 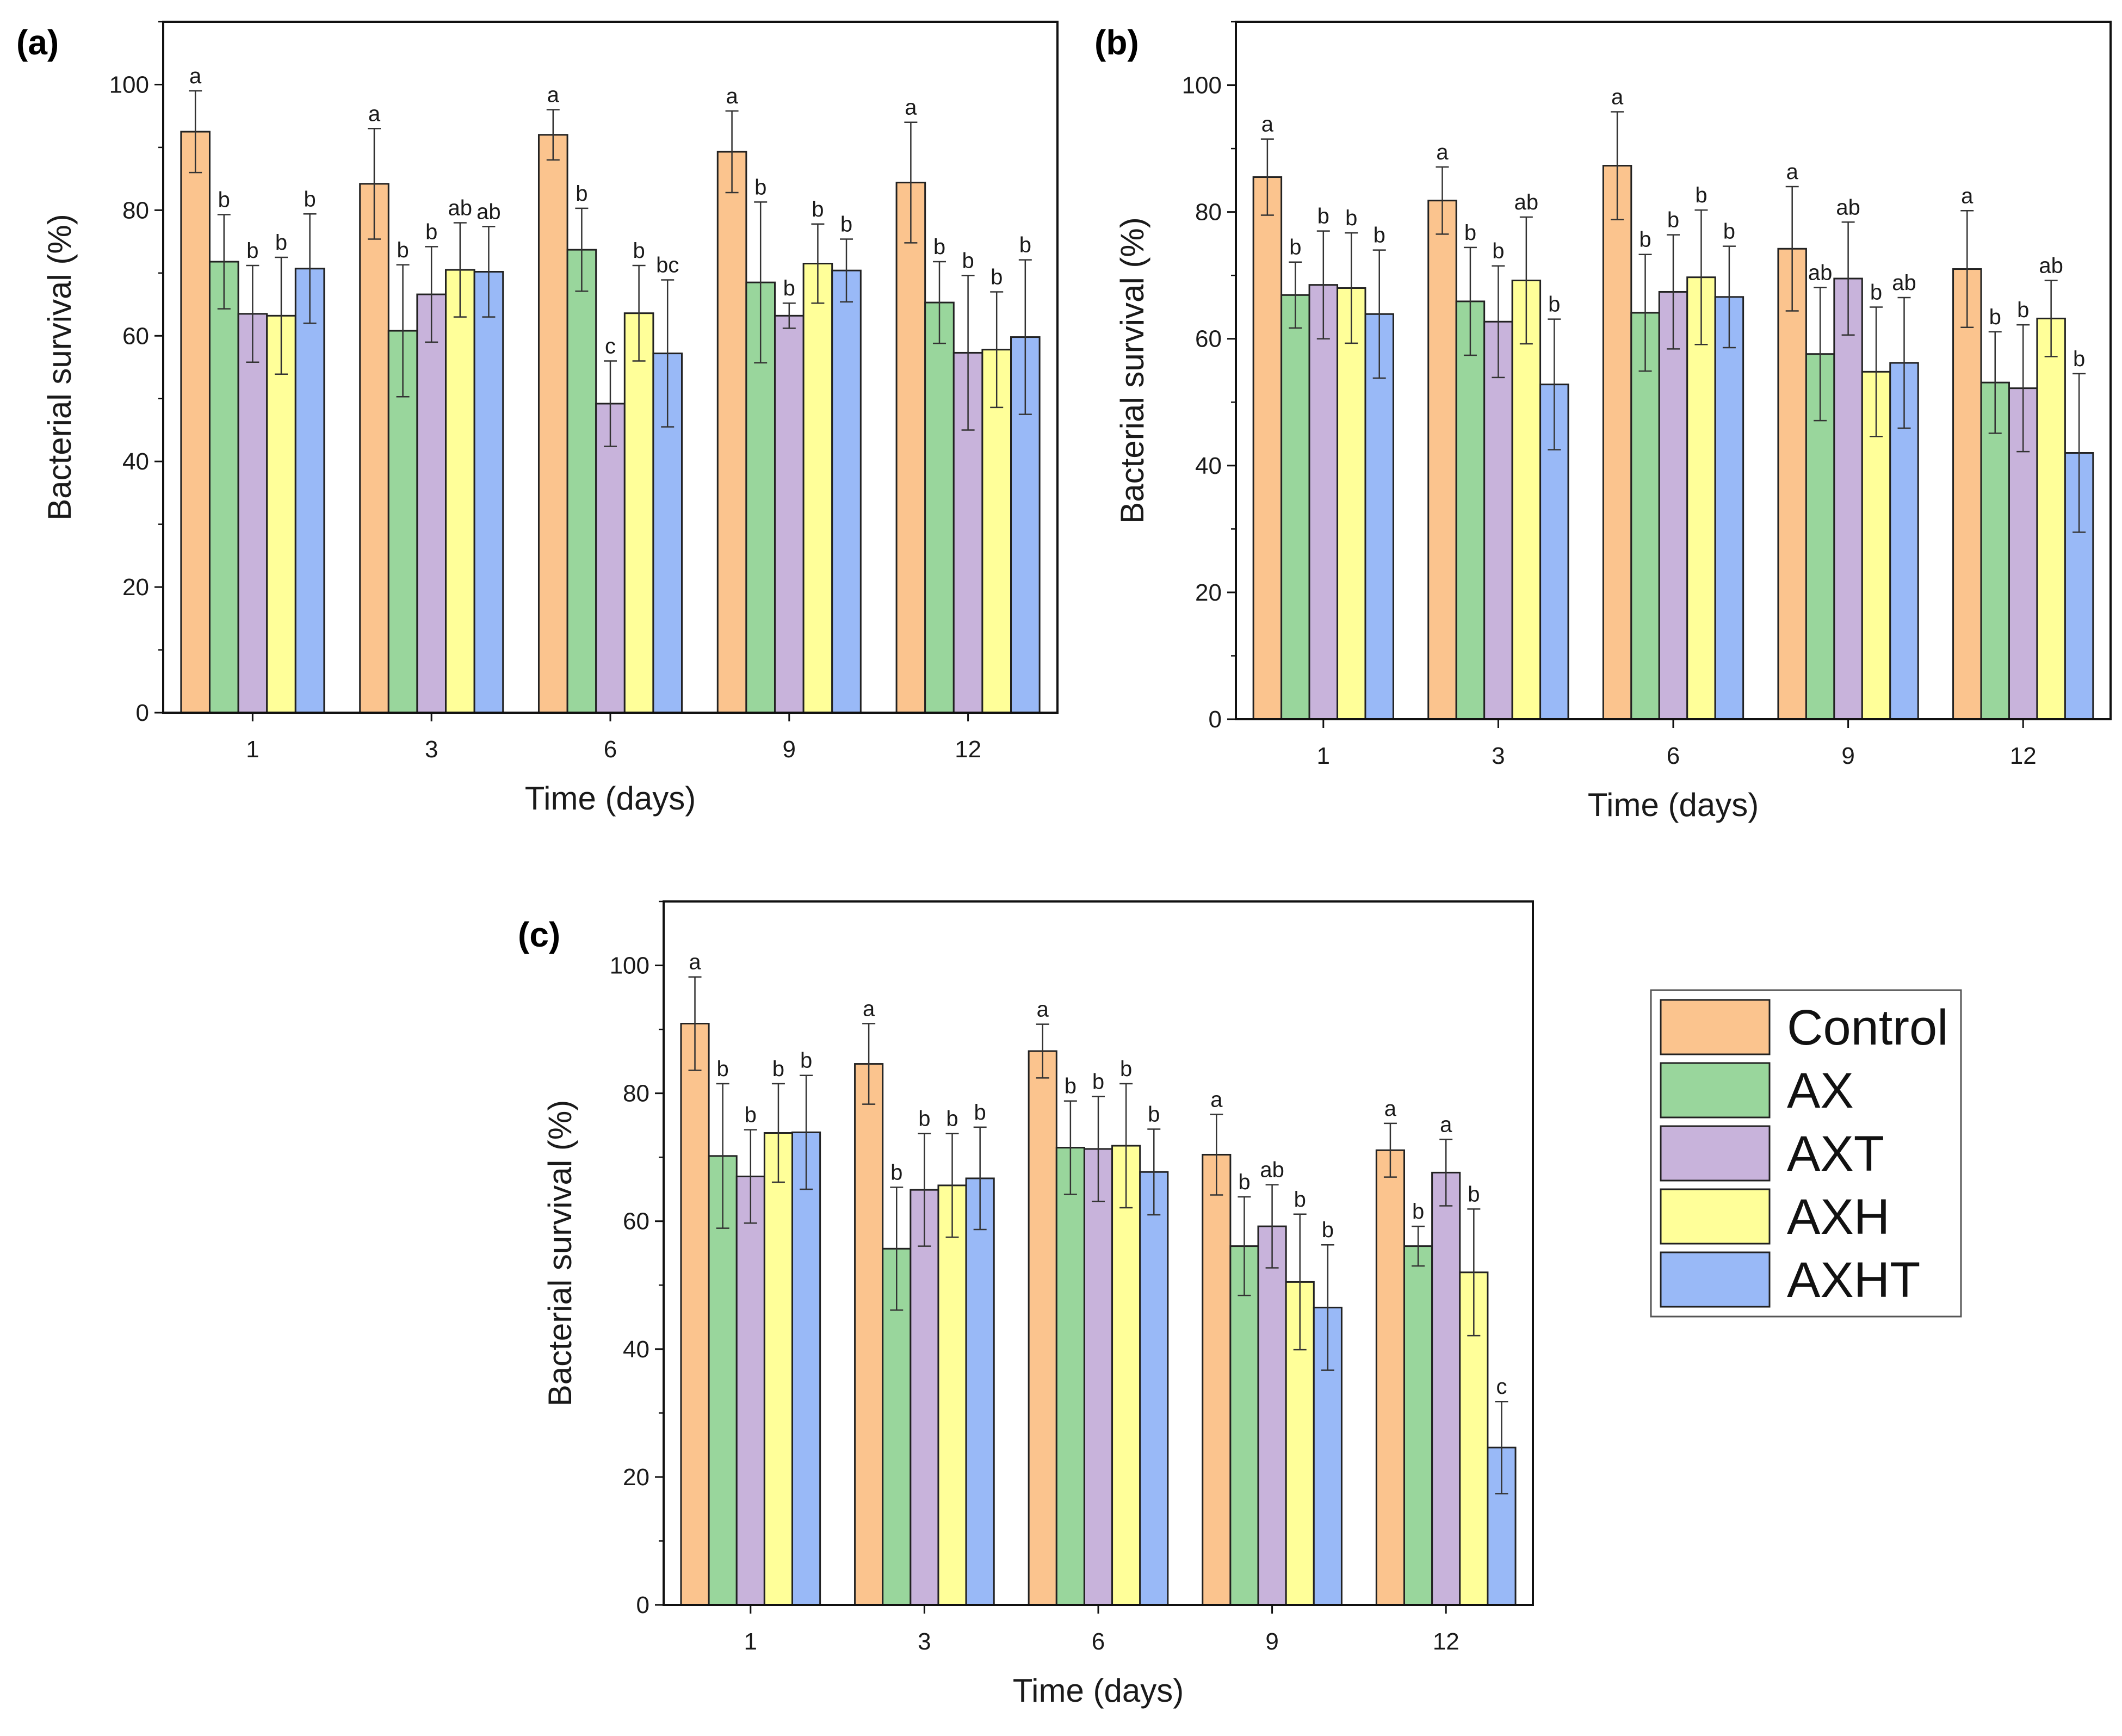 What do you see at coordinates (1715, 1279) in the screenshot?
I see `legend-swatch-axht` at bounding box center [1715, 1279].